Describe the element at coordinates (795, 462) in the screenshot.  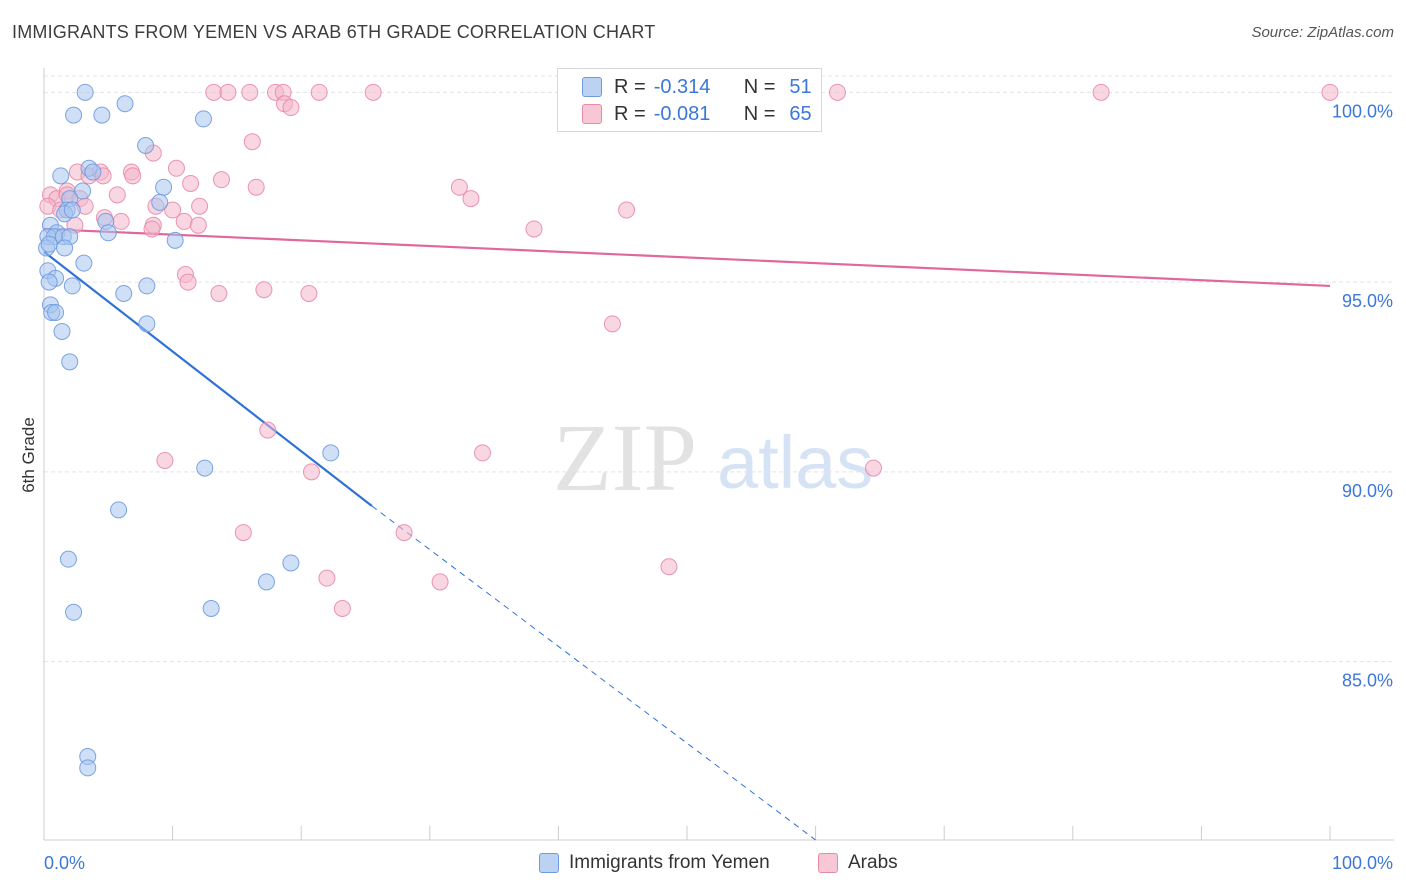
I see `watermark-atlas: atlas` at that location.